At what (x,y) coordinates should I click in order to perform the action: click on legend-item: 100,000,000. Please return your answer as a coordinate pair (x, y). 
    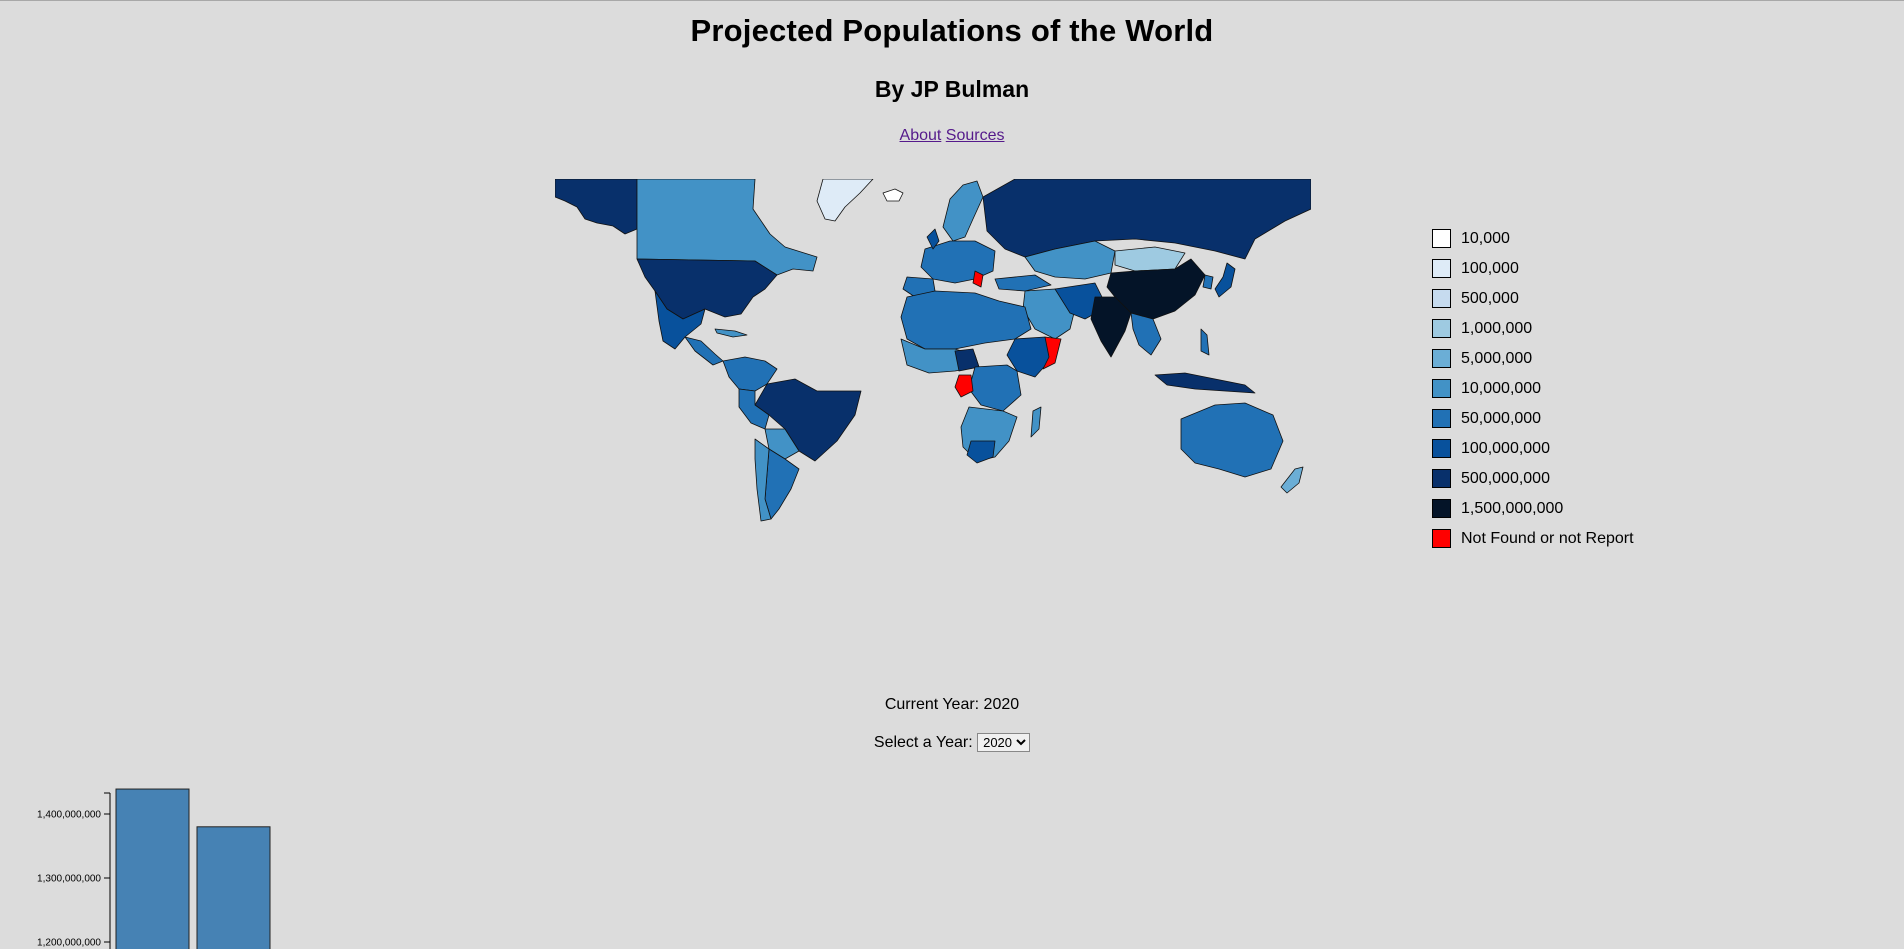
    Looking at the image, I should click on (1533, 454).